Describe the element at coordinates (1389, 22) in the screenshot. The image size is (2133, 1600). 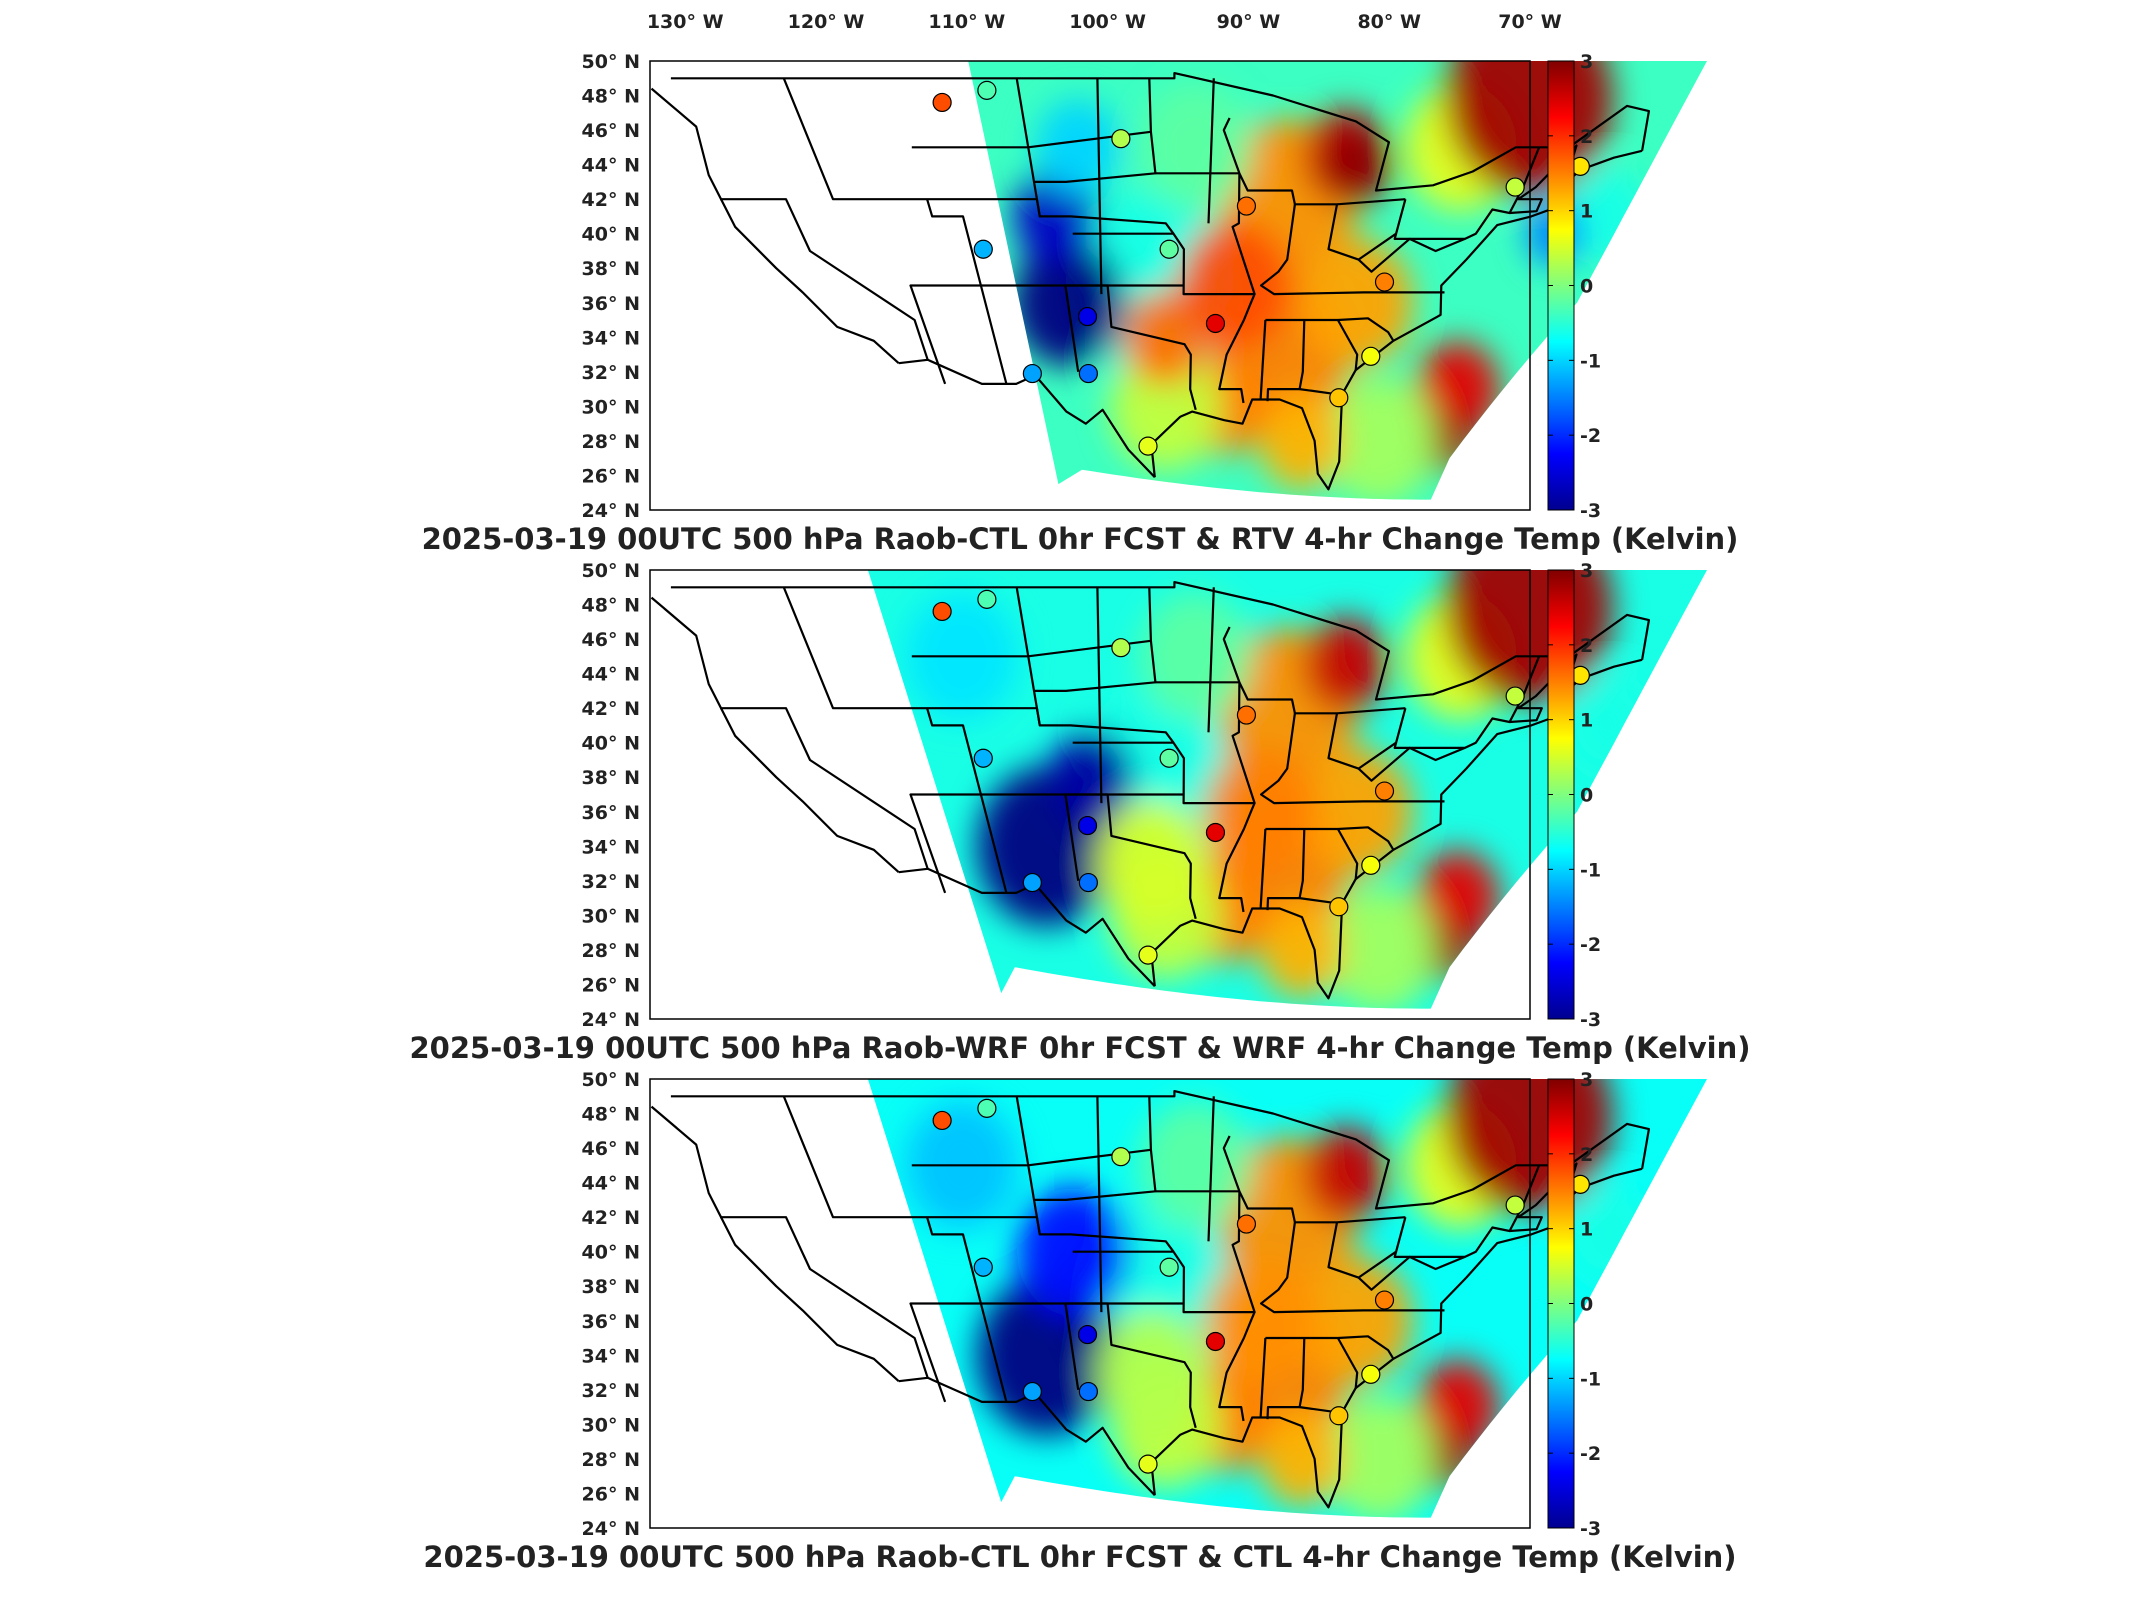
I see `lon-label: 80° W` at that location.